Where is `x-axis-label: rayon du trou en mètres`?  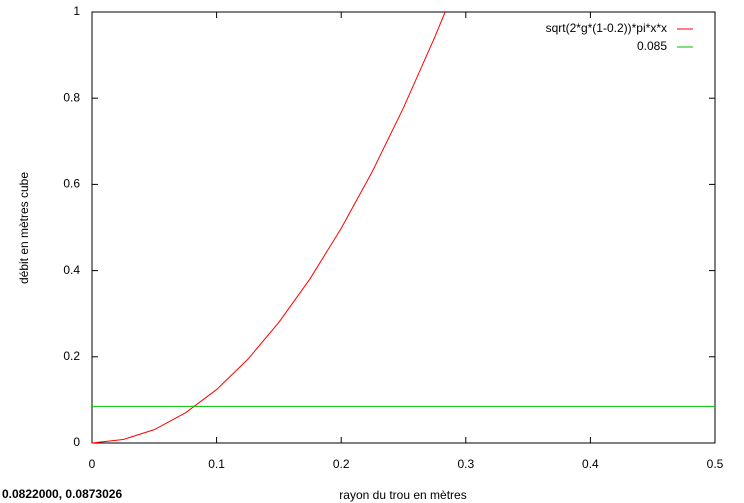
x-axis-label: rayon du trou en mètres is located at coordinates (402, 495).